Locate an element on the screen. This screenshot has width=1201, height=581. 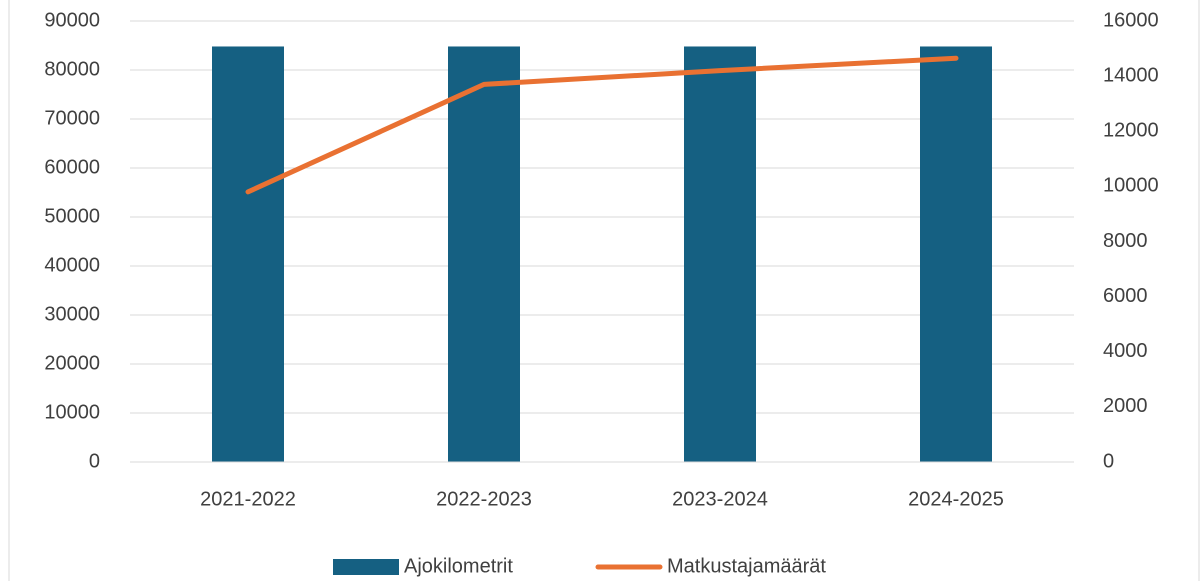
y2-tick-label: 6000 is located at coordinates (1125, 296).